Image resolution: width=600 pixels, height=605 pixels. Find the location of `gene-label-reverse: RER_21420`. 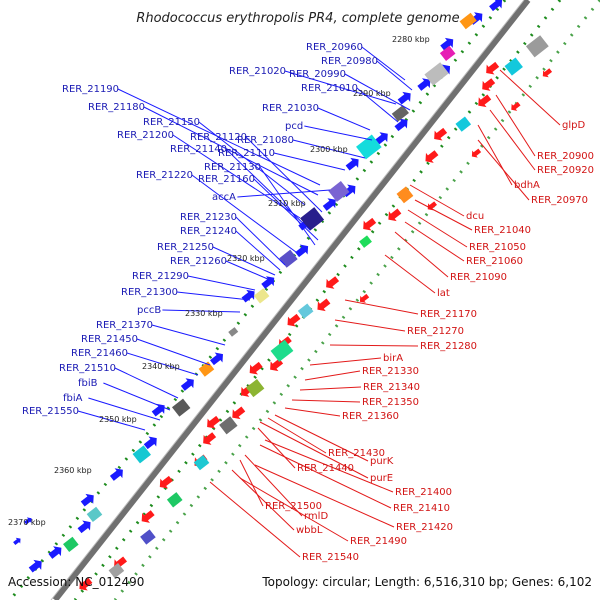

gene-label-reverse: RER_21420 is located at coordinates (424, 527).